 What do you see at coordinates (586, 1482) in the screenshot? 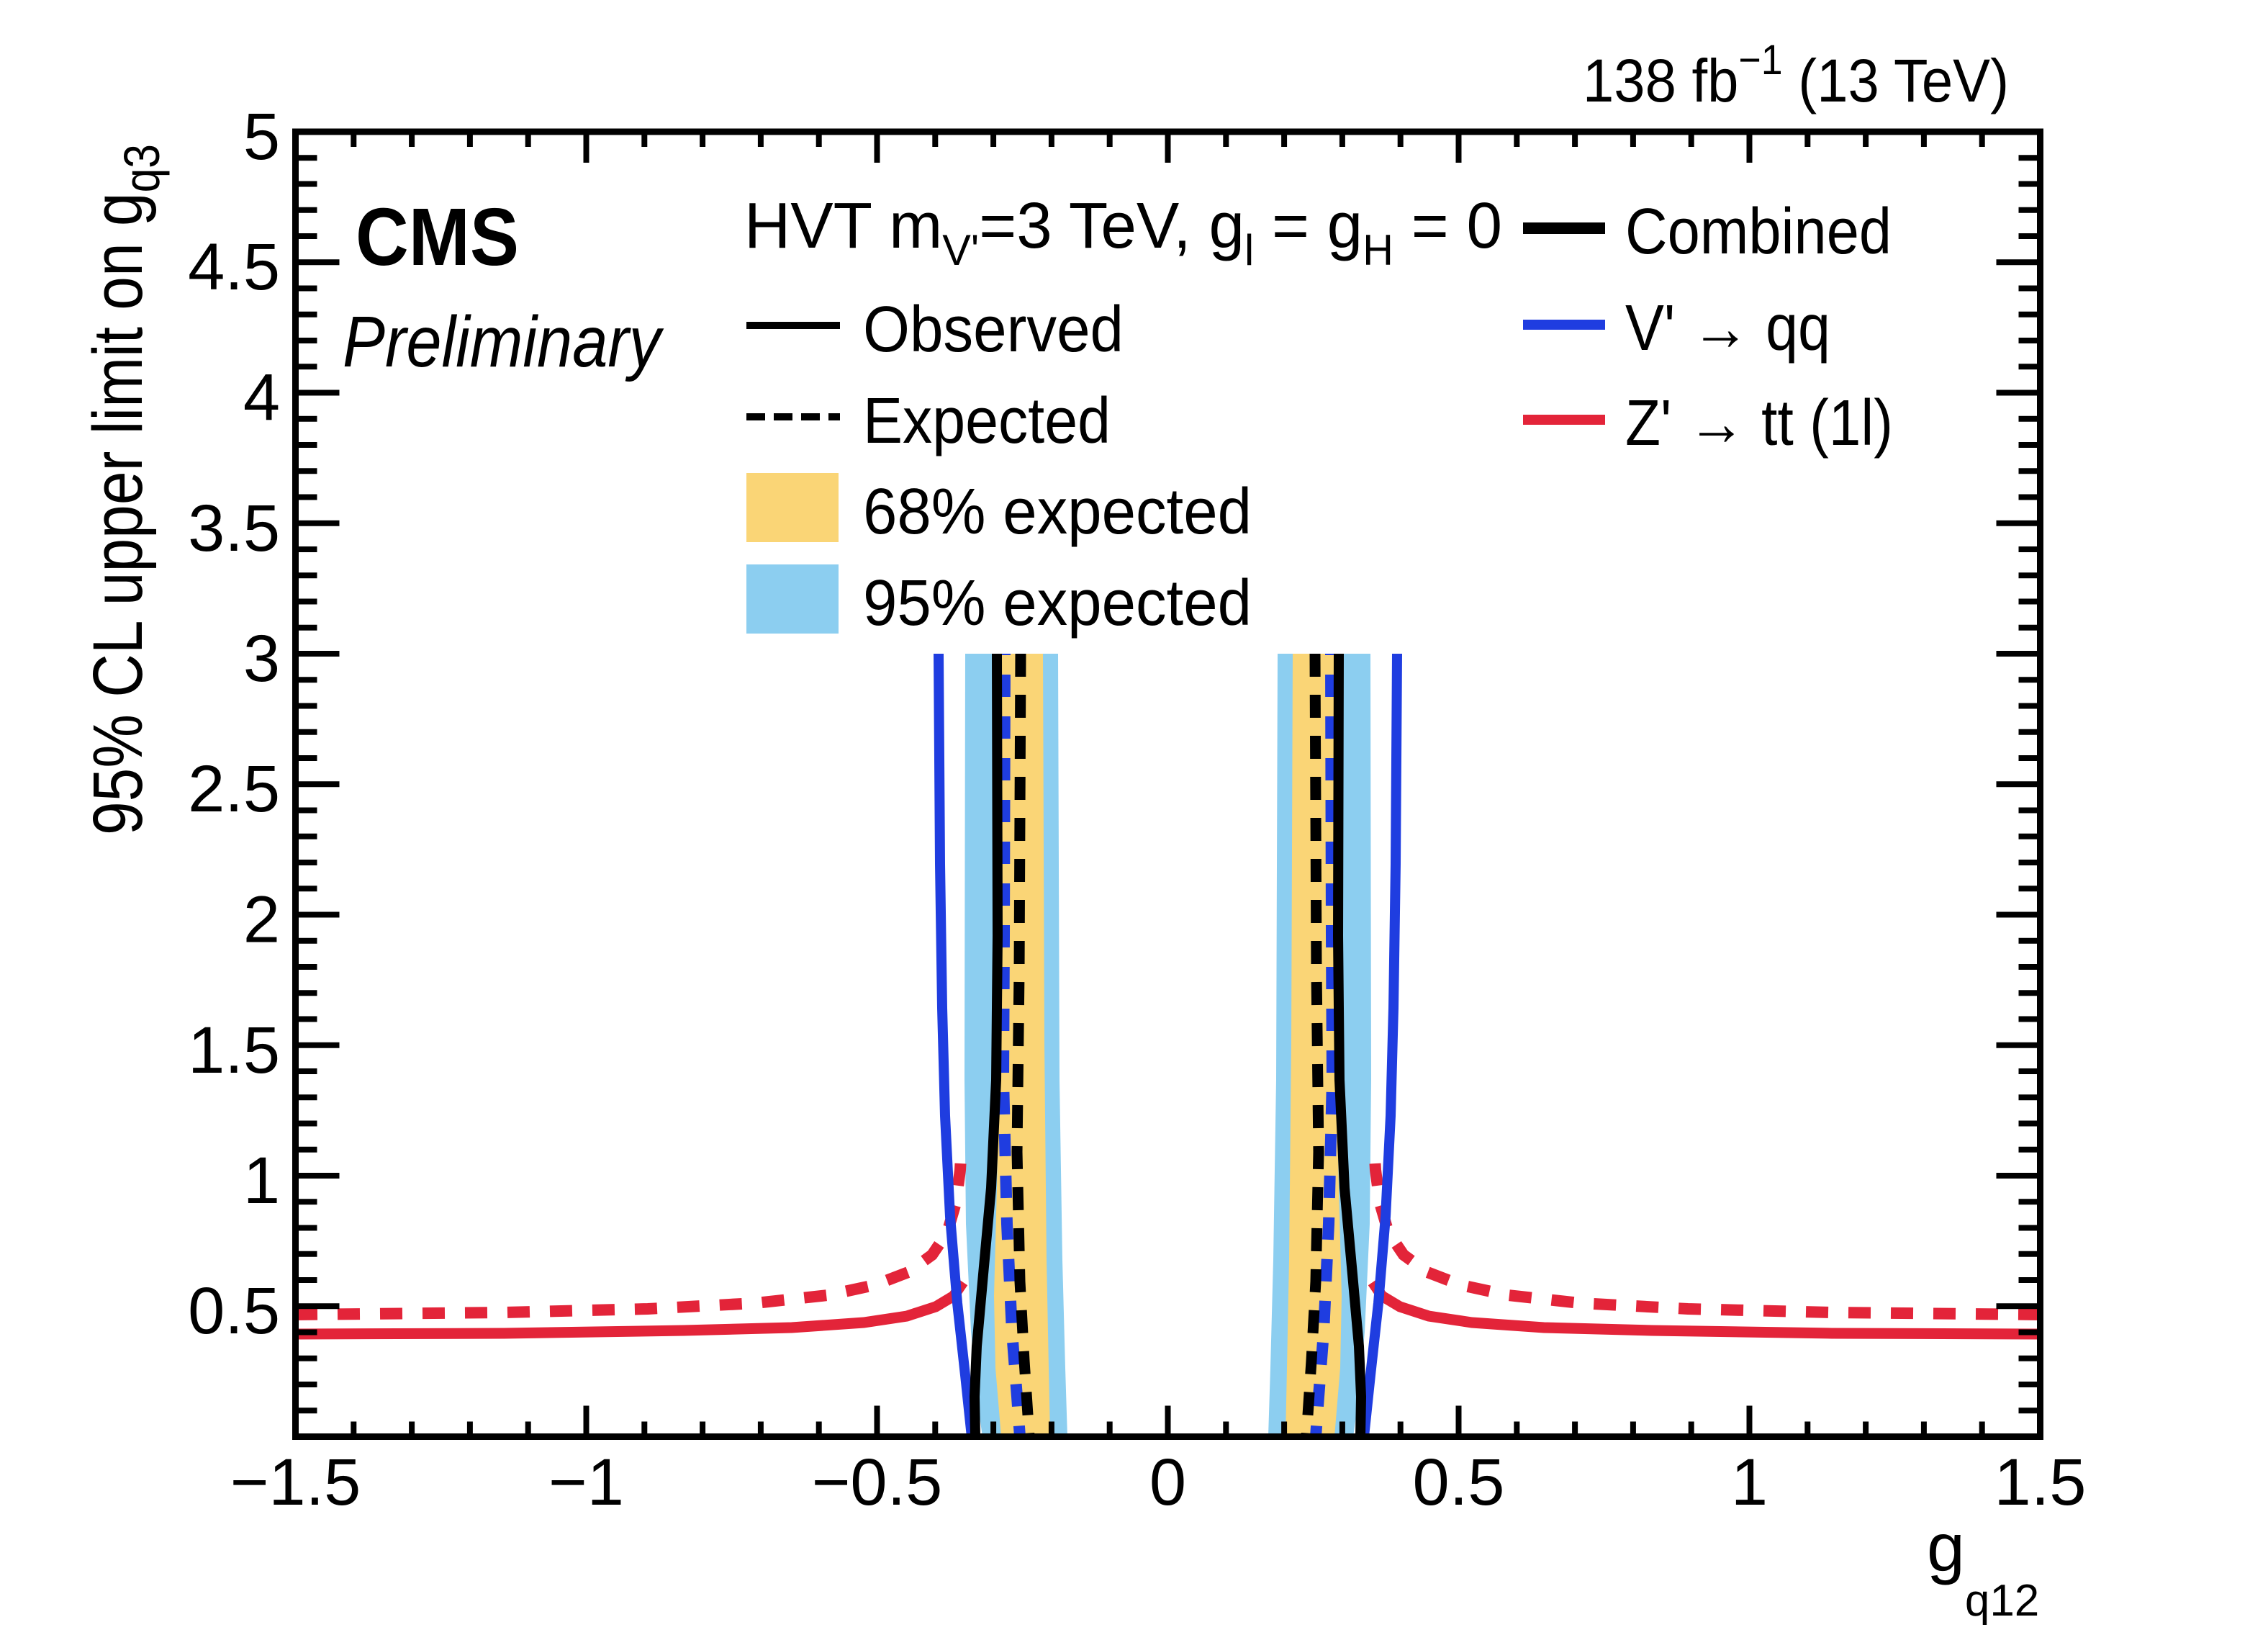
I see `svg-text: −1` at bounding box center [586, 1482].